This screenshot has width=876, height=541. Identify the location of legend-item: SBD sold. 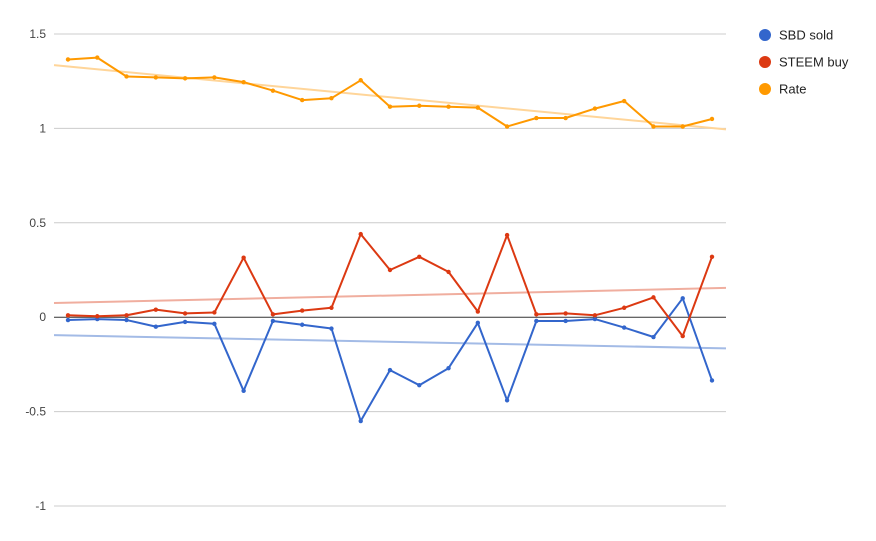
(796, 35).